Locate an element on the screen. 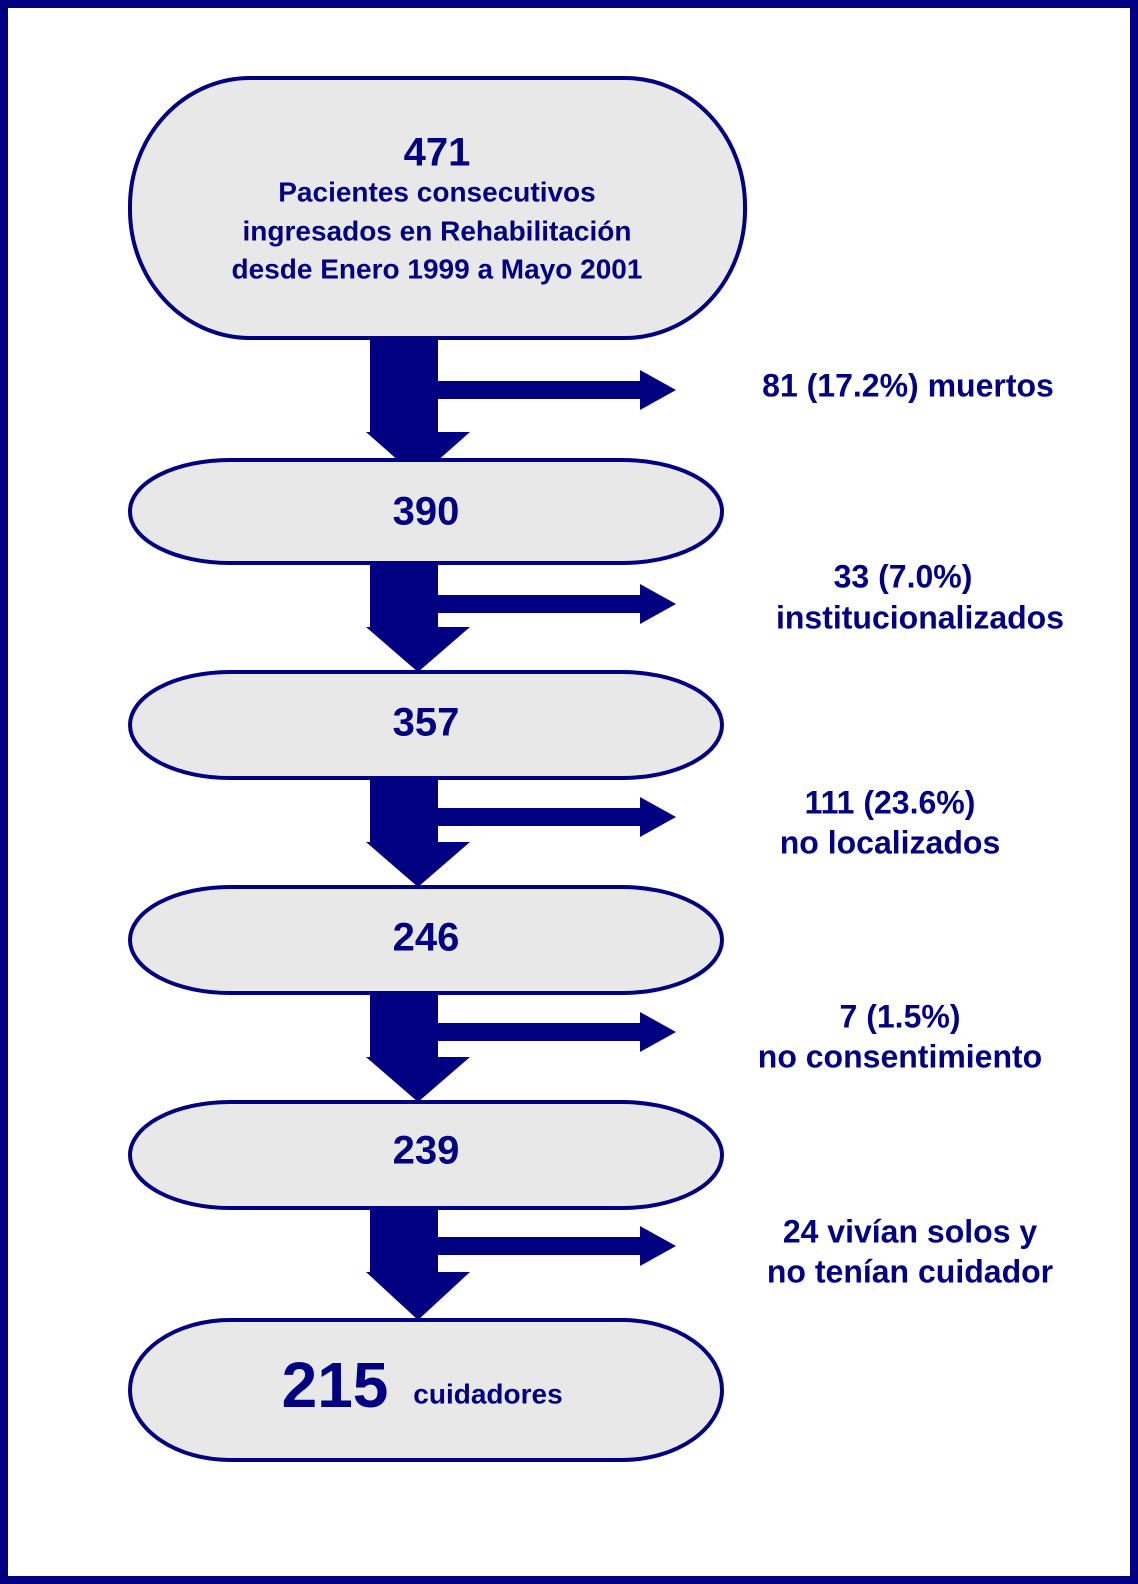 Image resolution: width=1138 pixels, height=1584 pixels. node-text: cuidadores is located at coordinates (487, 1393).